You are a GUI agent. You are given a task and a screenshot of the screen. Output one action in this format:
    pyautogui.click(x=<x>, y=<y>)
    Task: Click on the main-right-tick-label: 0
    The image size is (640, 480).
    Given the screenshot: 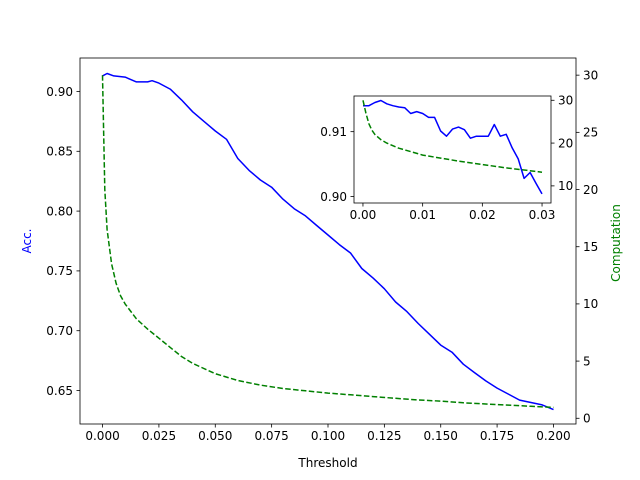 What is the action you would take?
    pyautogui.click(x=587, y=419)
    